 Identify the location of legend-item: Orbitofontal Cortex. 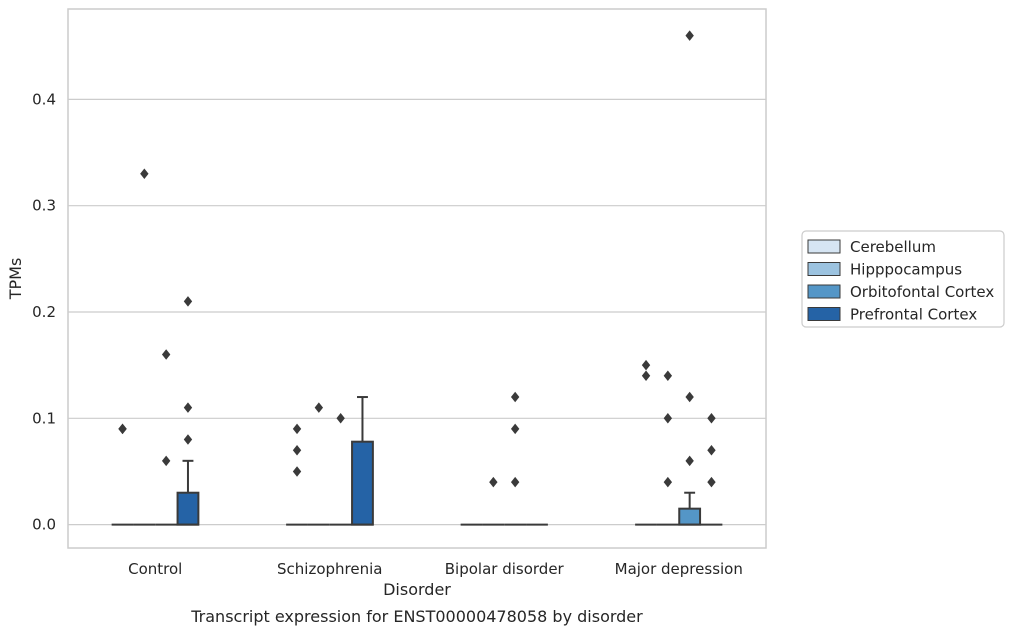
(900, 292).